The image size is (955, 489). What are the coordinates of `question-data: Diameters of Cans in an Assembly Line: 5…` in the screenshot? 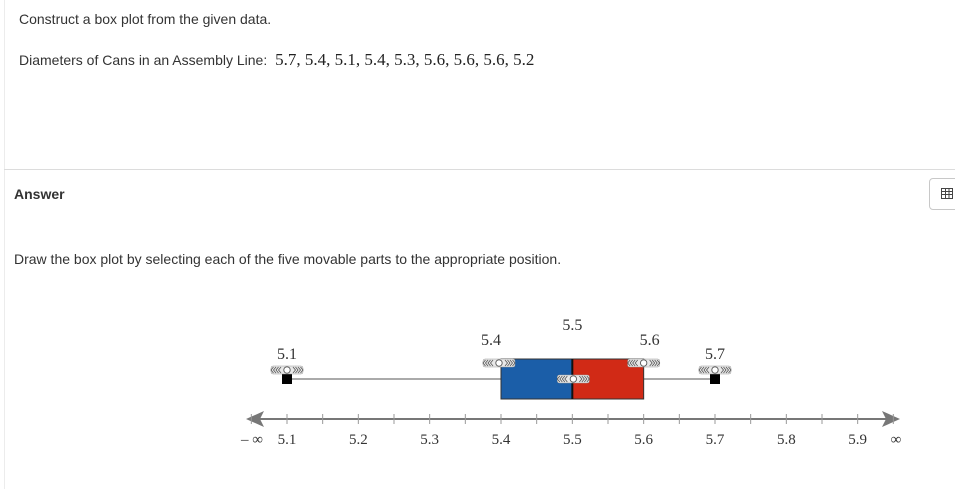 It's located at (276, 60).